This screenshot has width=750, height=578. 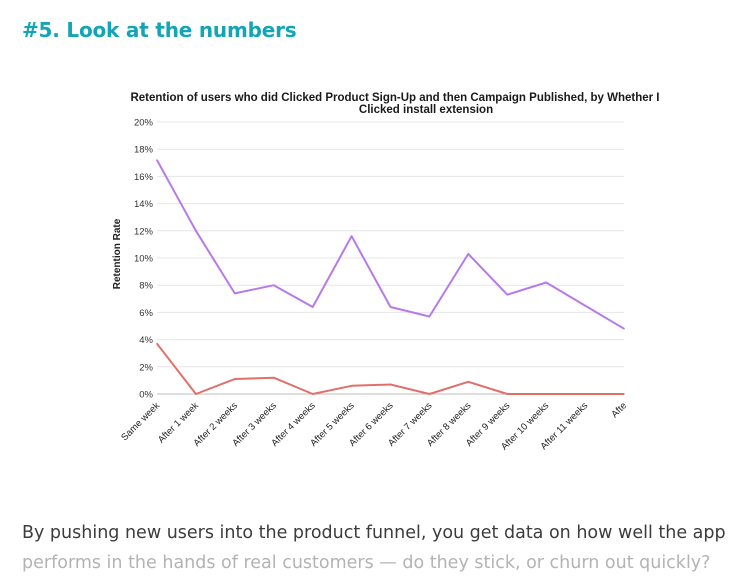 I want to click on y-tick-label: 14%, so click(x=144, y=204).